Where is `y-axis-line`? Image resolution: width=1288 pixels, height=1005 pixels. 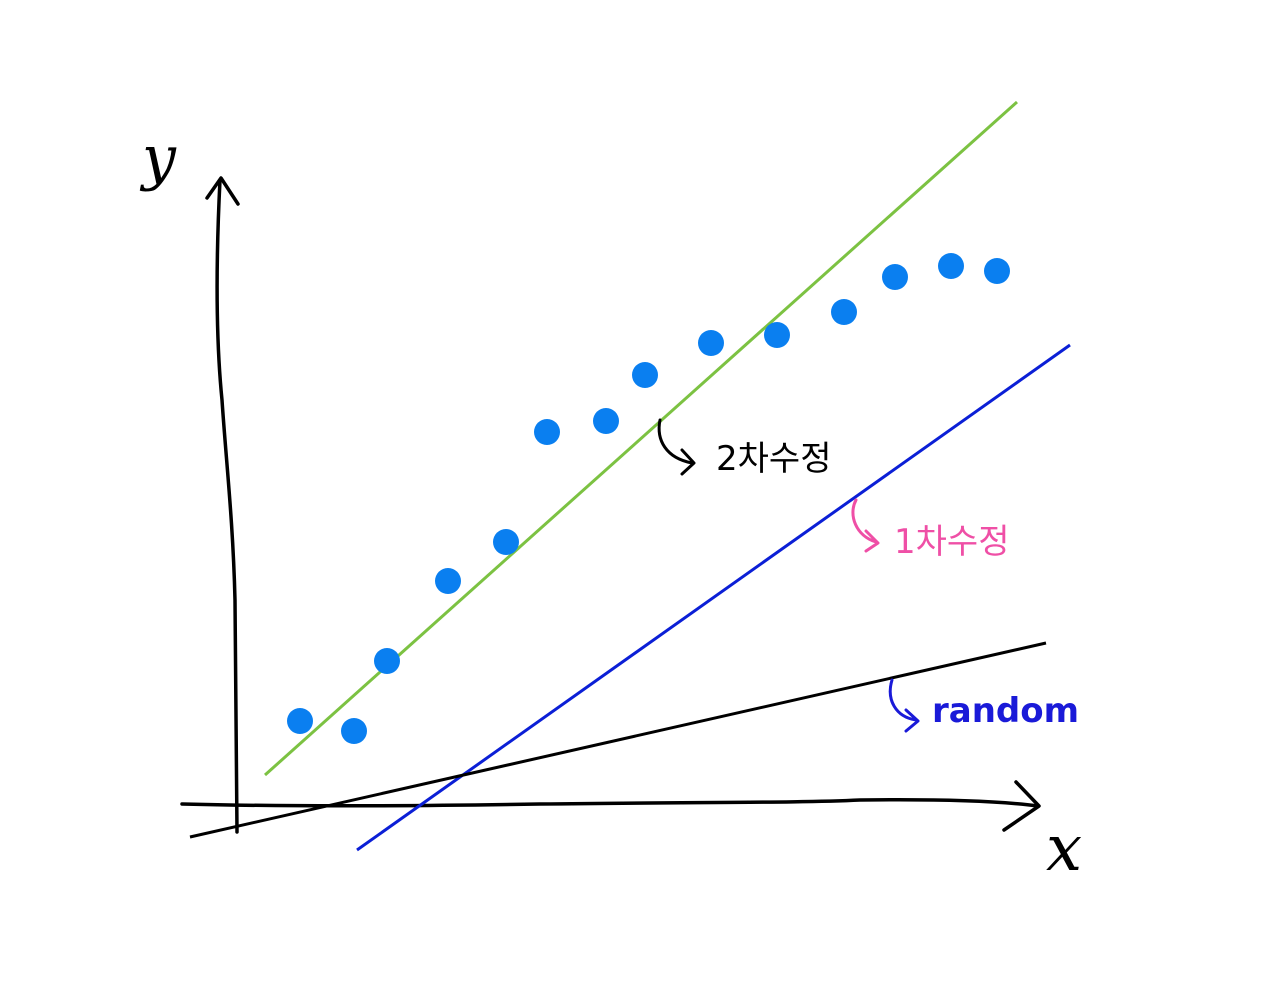
y-axis-line is located at coordinates (227, 506).